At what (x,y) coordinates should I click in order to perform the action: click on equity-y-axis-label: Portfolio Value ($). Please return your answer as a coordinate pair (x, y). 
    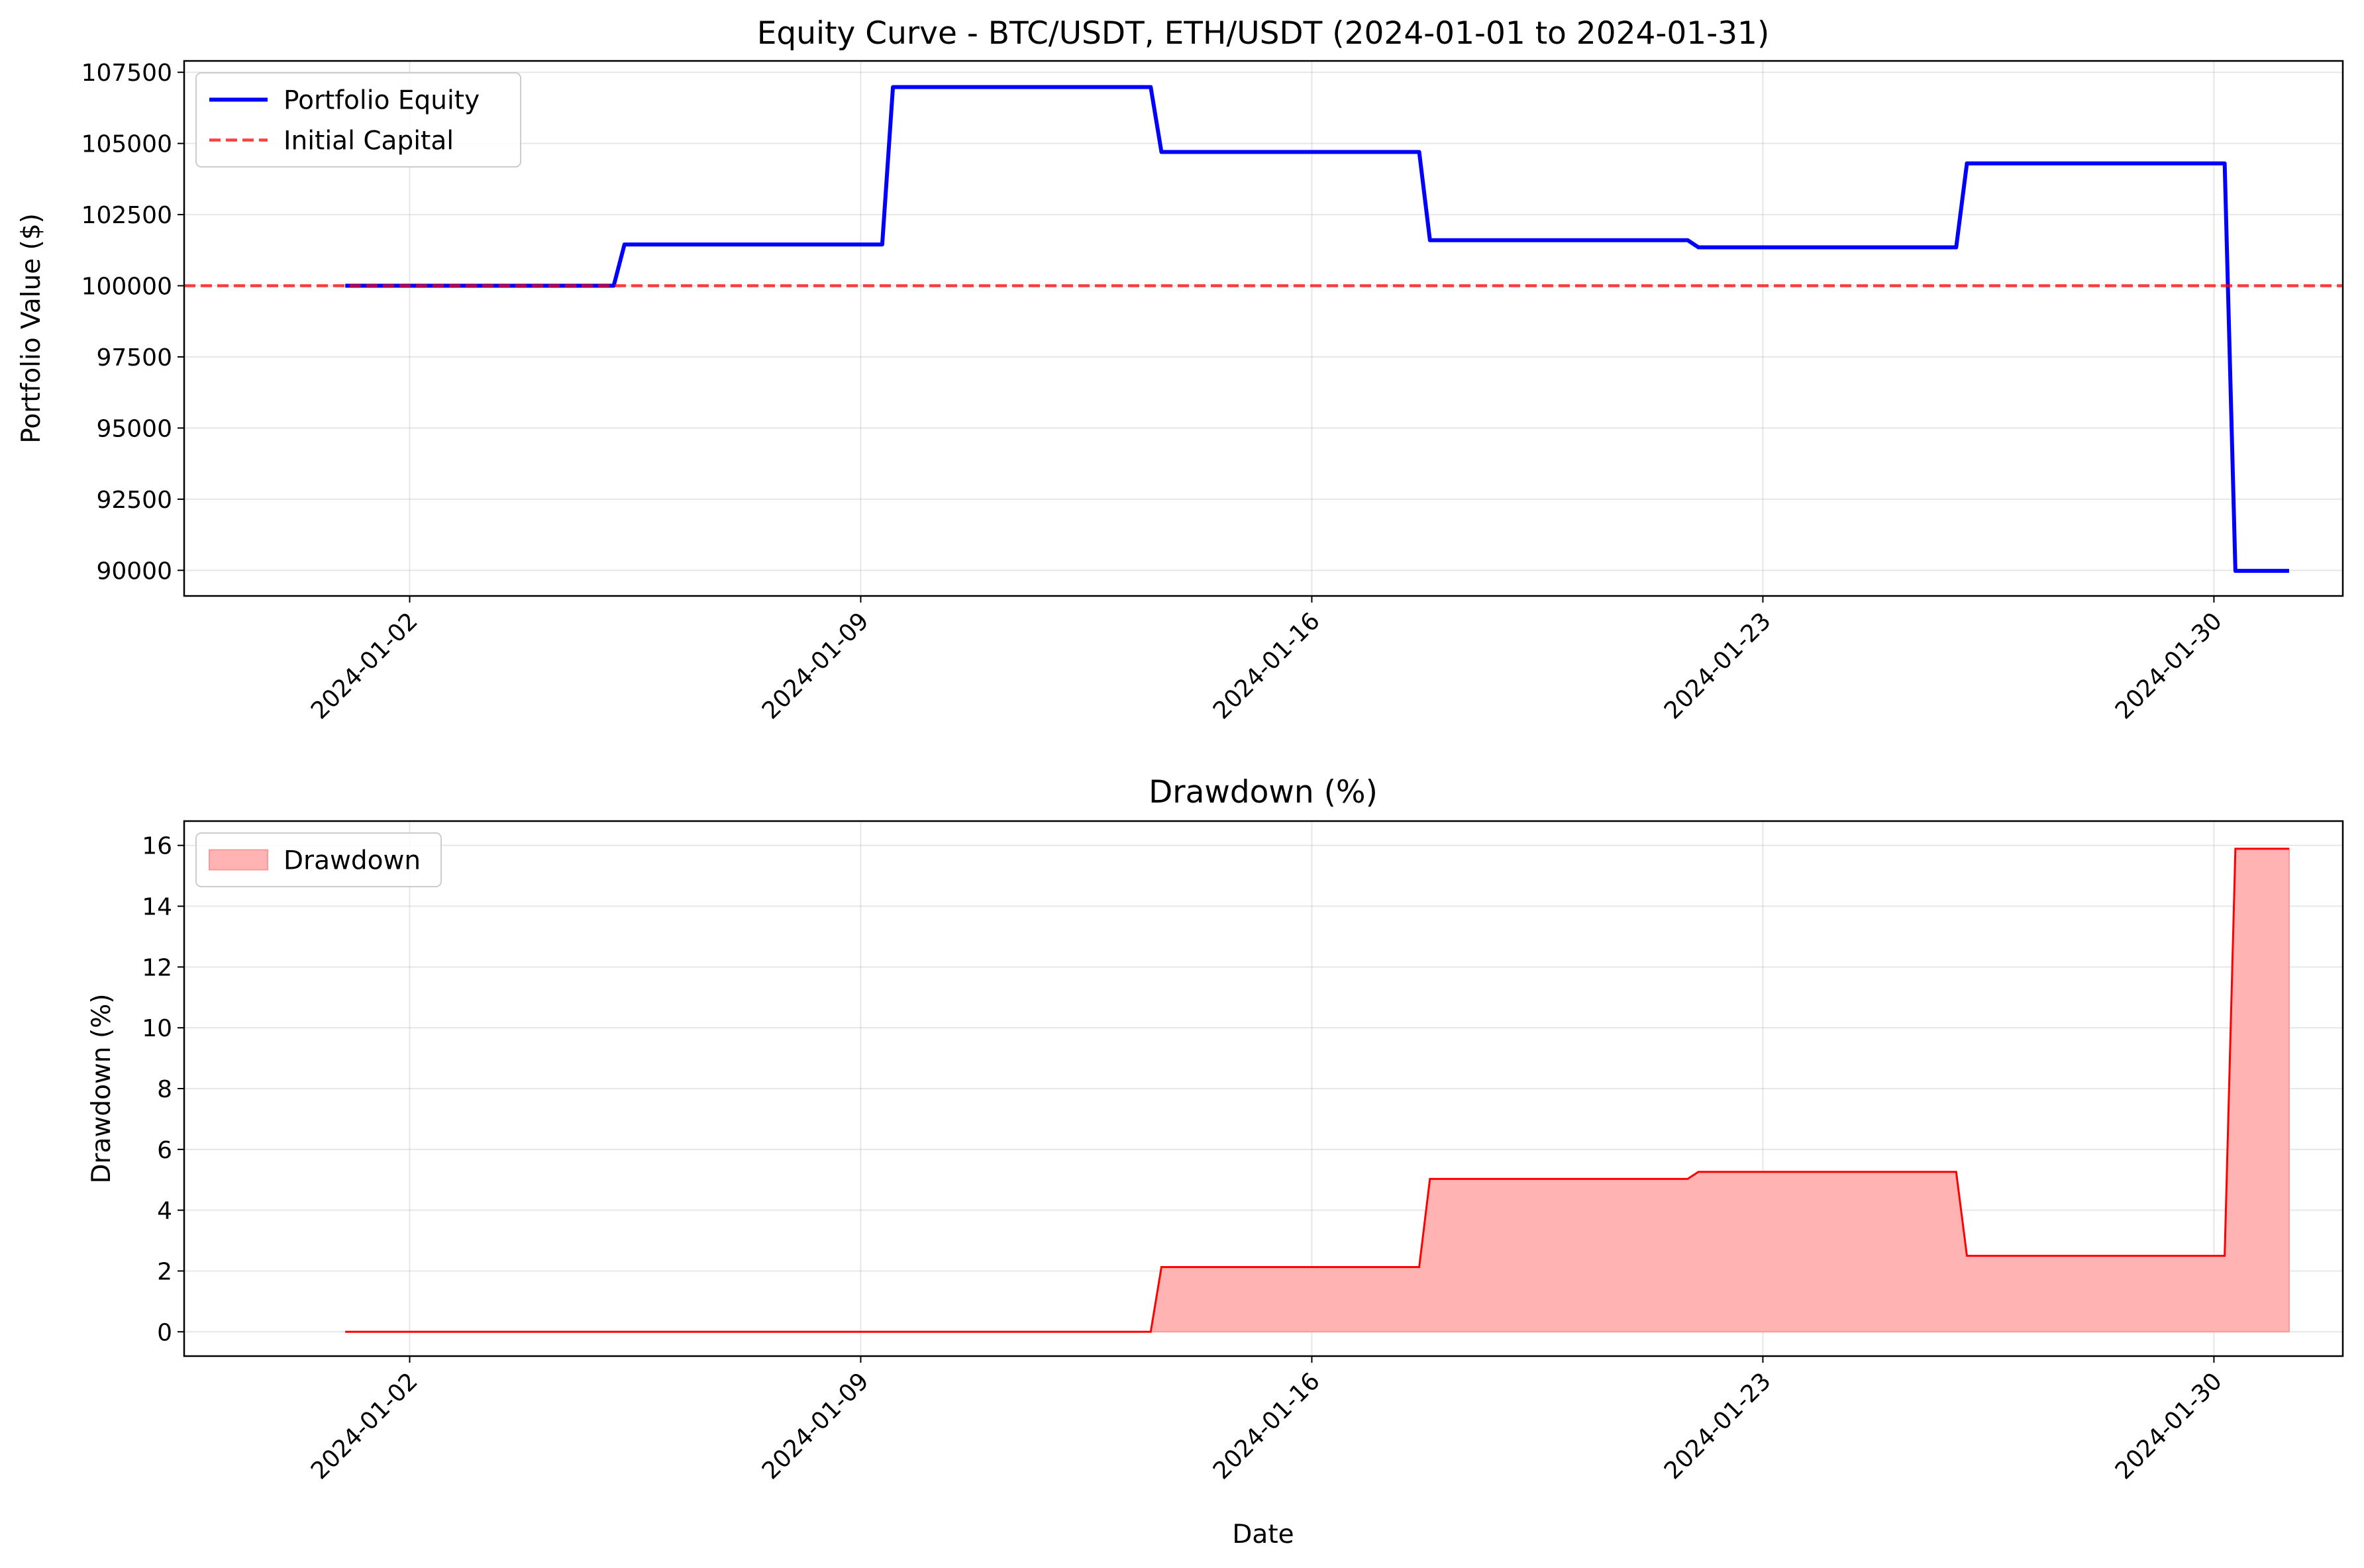
    Looking at the image, I should click on (32, 328).